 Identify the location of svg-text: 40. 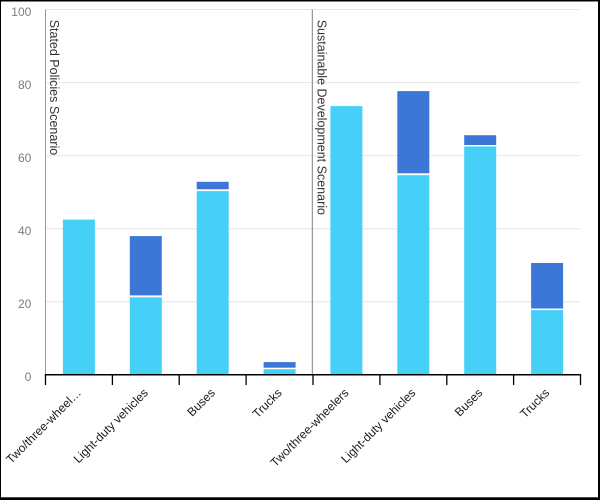
(25, 231).